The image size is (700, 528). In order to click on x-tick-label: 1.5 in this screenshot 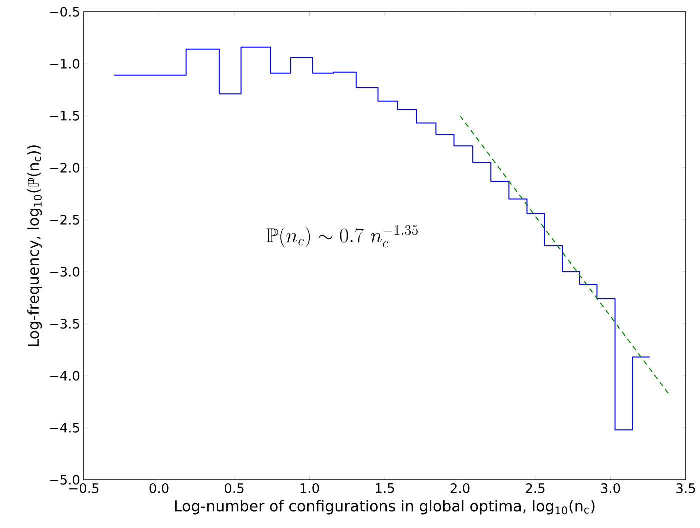, I will do `click(385, 489)`.